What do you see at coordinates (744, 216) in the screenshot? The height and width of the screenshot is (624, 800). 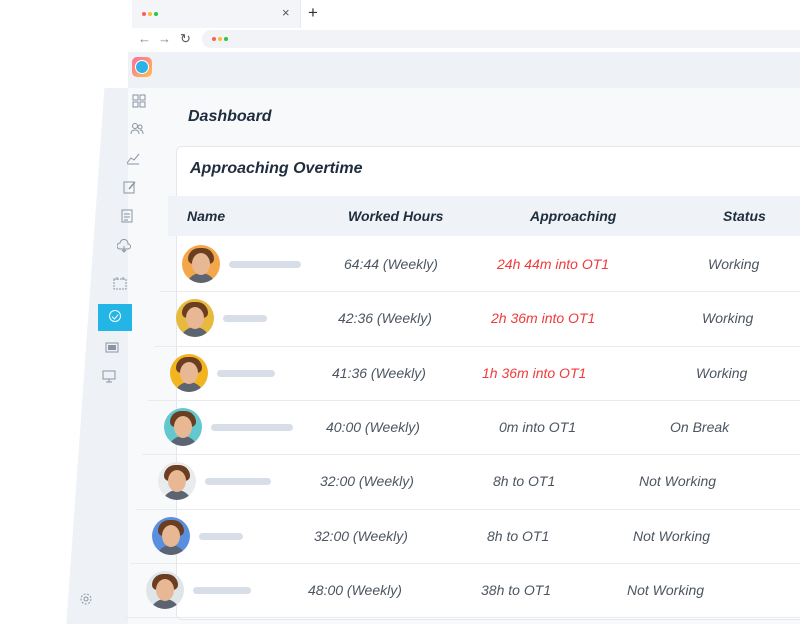 I see `column-header-status: Status` at bounding box center [744, 216].